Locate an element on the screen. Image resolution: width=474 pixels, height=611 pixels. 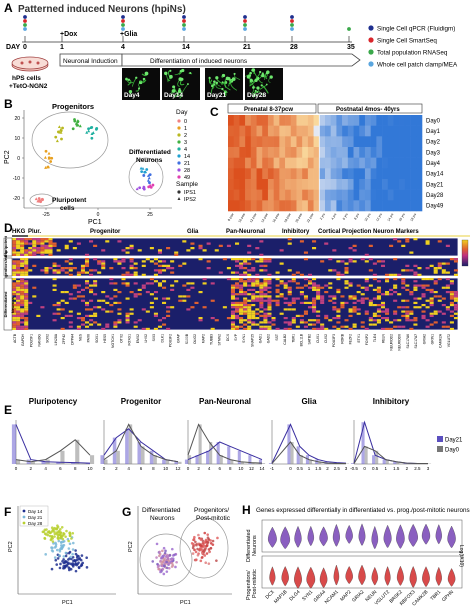
e-xtick: 2.5 is located at coordinates (337, 468).